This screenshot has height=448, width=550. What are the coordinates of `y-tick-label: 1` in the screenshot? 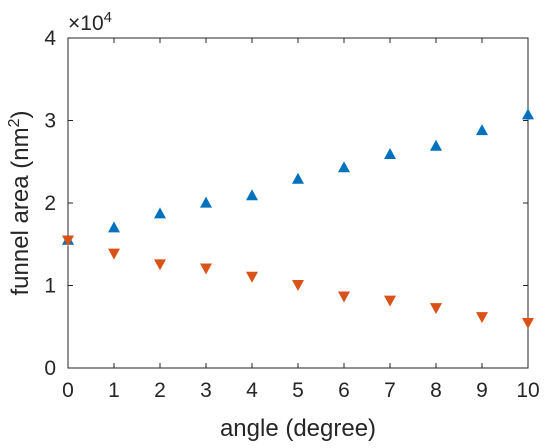 It's located at (50, 286).